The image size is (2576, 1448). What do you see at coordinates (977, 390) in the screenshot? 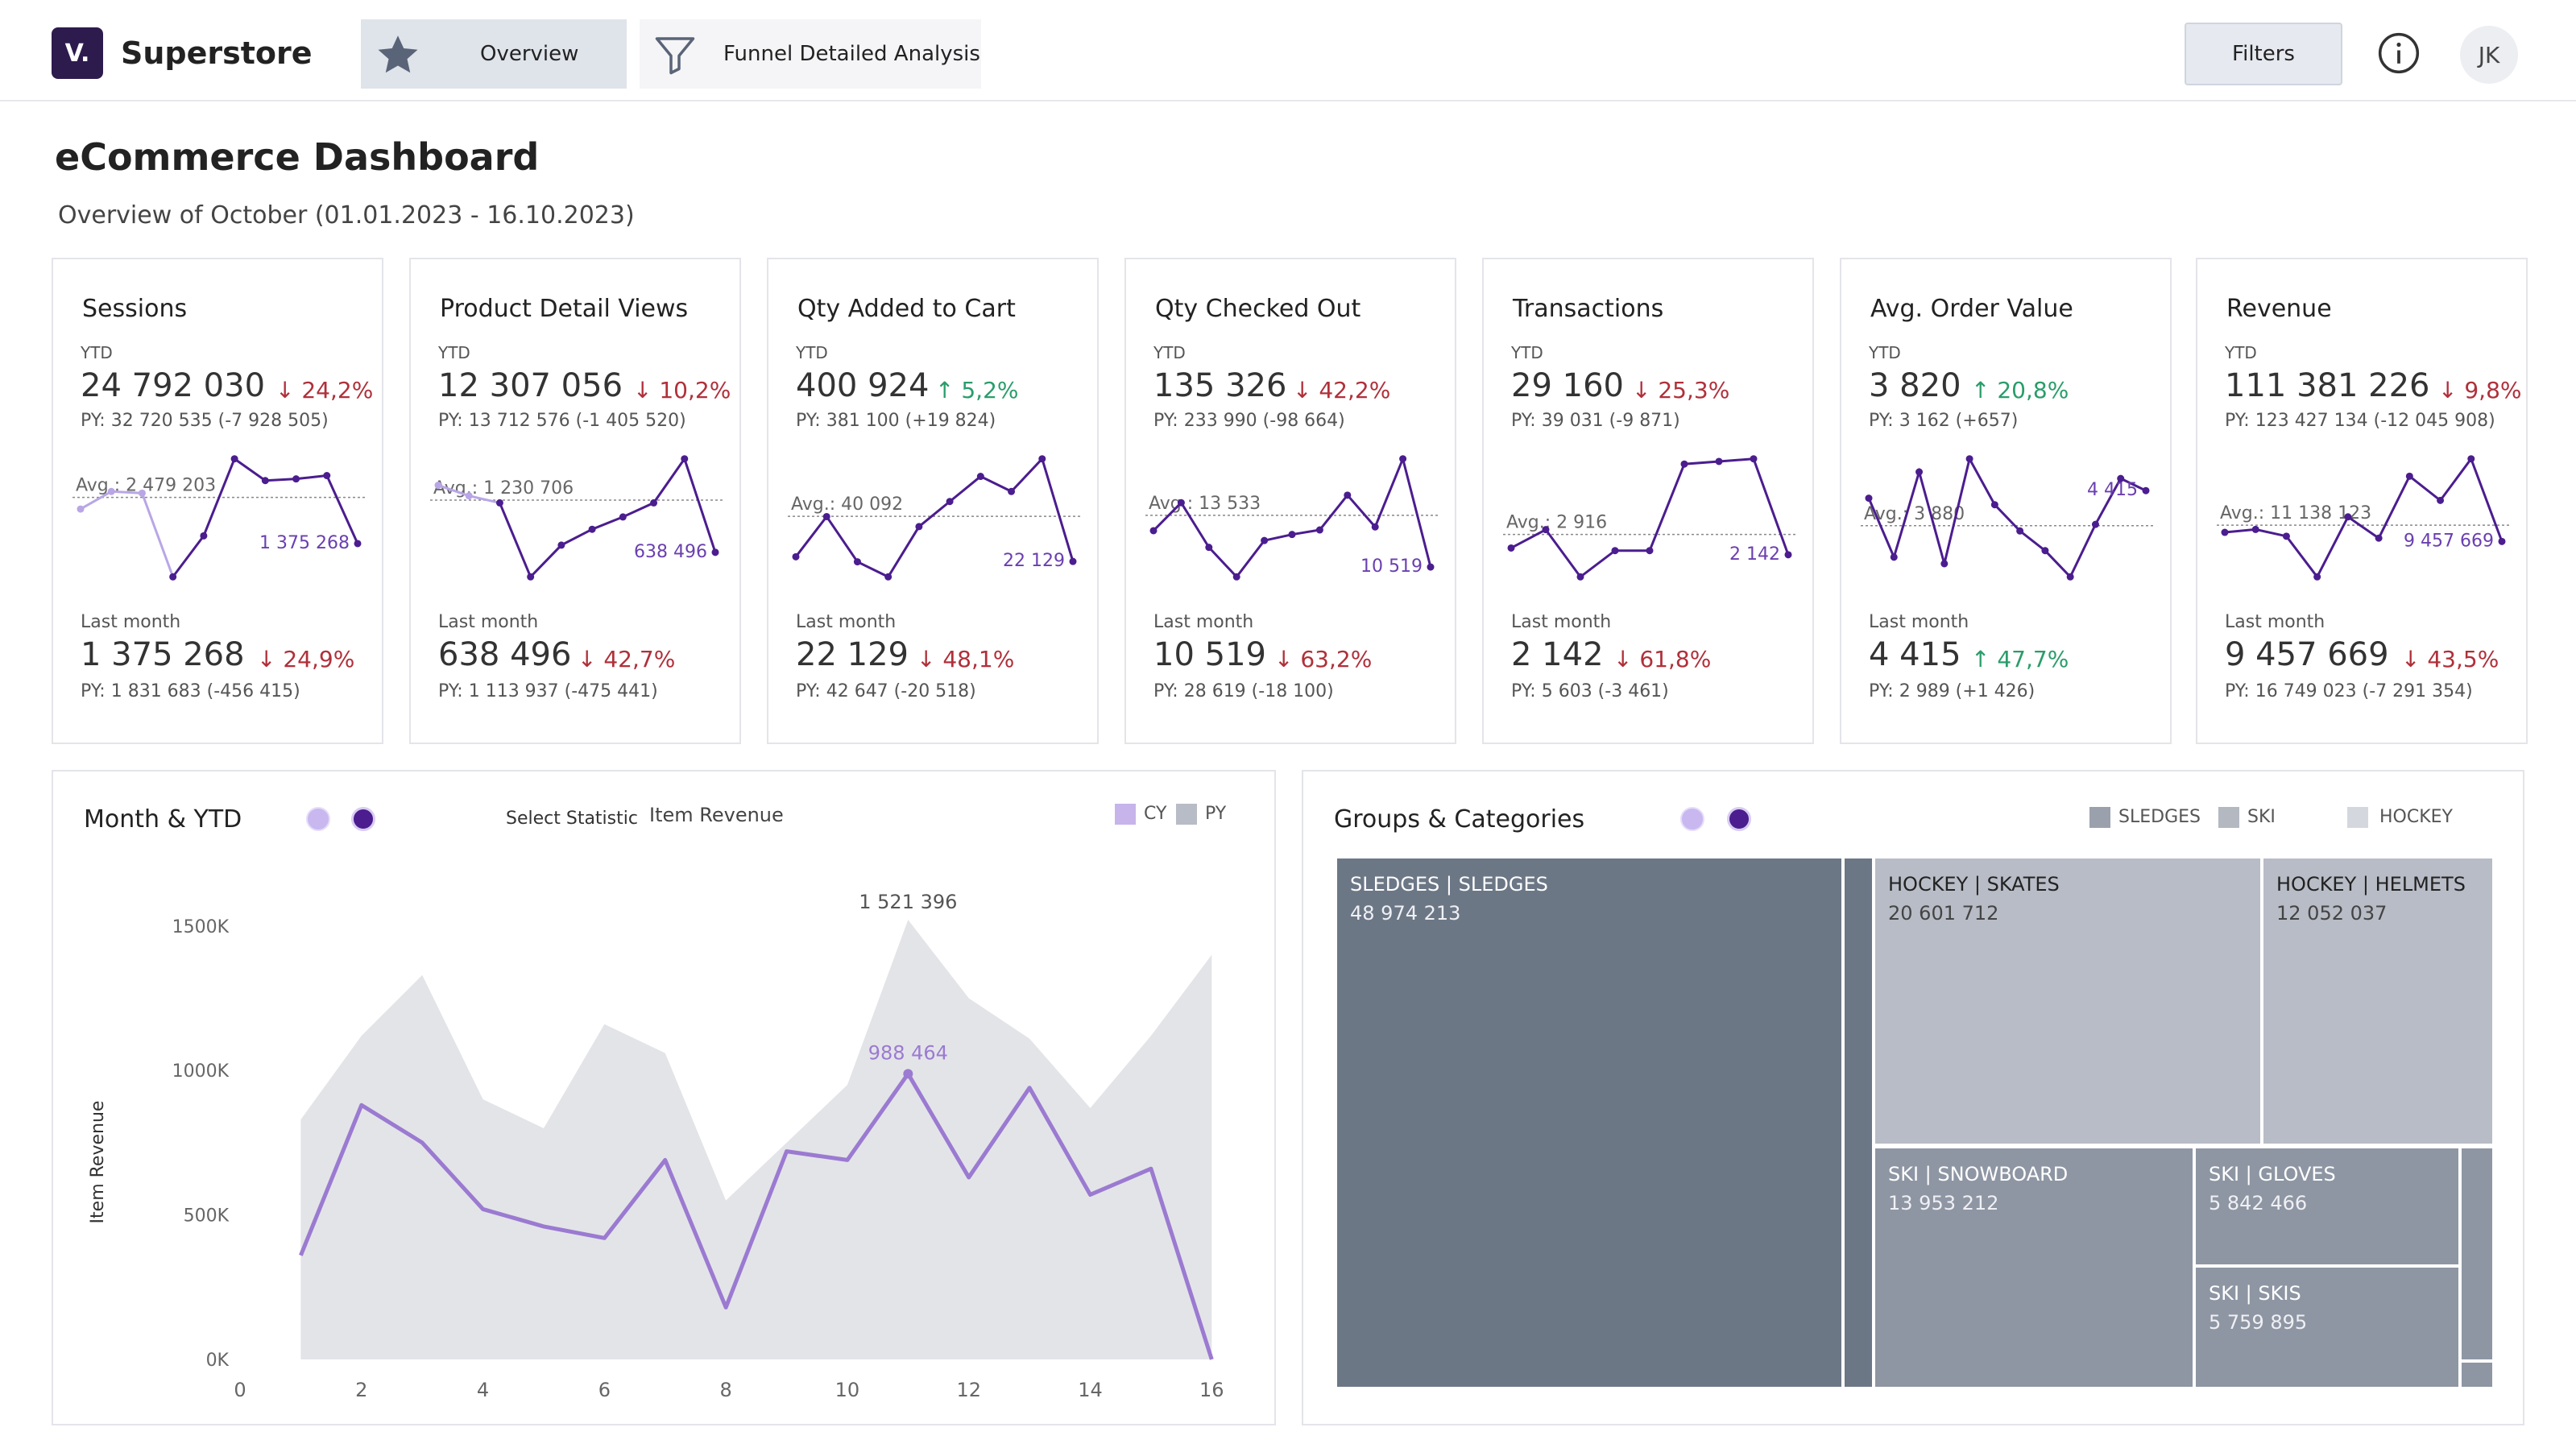
I see `kpi-ytd-change: ↑ 5,2%` at bounding box center [977, 390].